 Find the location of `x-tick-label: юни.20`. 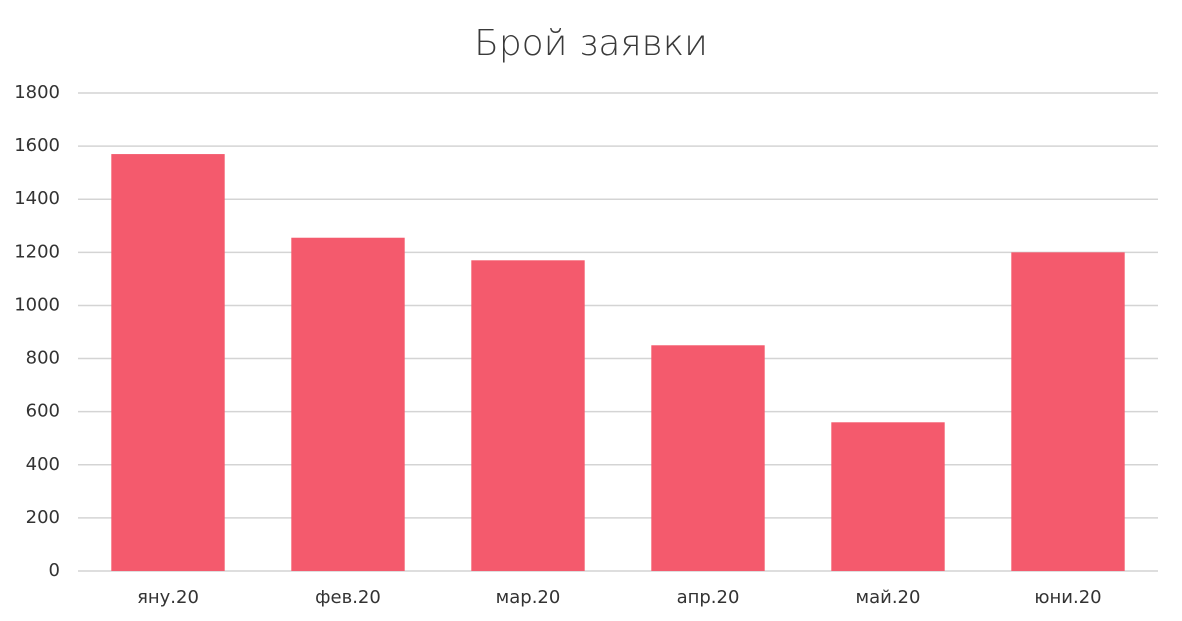

x-tick-label: юни.20 is located at coordinates (1067, 597).